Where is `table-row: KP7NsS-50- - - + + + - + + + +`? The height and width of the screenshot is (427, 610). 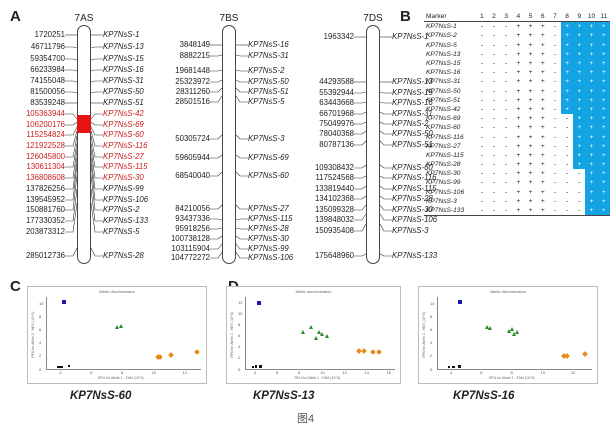 table-row: KP7NsS-50- - - + + + - + + + + is located at coordinates (517, 91).